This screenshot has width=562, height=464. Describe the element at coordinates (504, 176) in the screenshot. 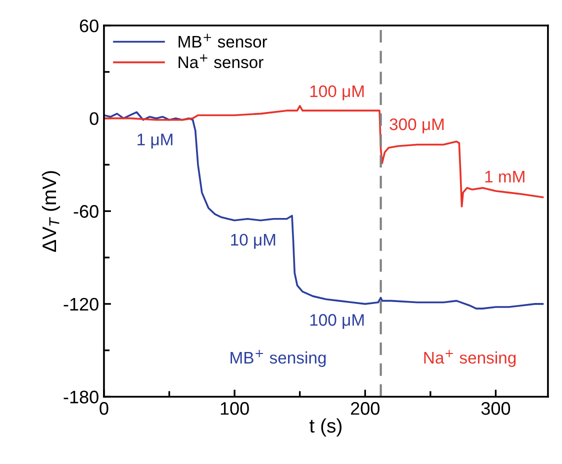

I see `annotation: 1 mM` at that location.